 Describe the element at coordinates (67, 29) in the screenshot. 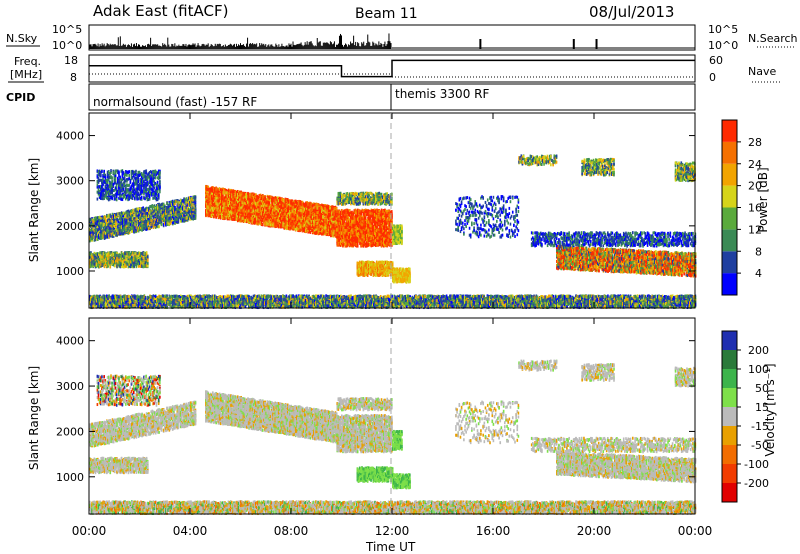

I see `nsky-tick-top: 10^5` at that location.